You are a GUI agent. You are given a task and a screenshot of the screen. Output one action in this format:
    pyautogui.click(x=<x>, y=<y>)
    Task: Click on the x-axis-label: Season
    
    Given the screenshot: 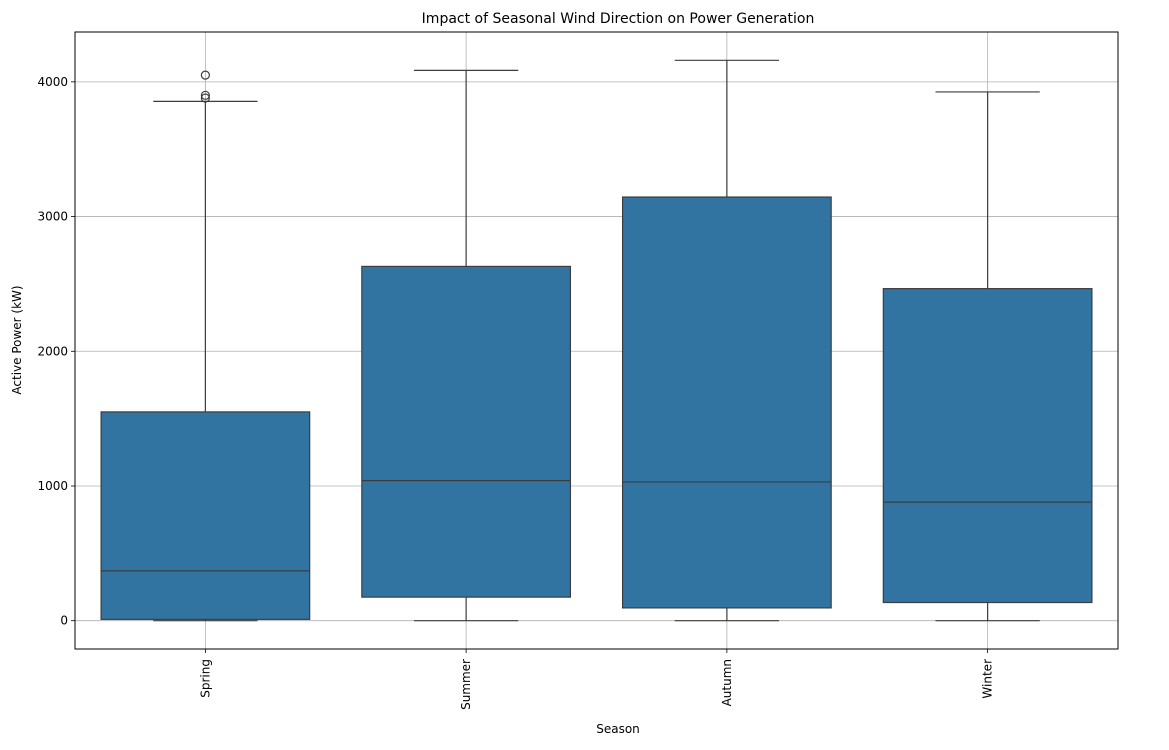 What is the action you would take?
    pyautogui.click(x=618, y=729)
    